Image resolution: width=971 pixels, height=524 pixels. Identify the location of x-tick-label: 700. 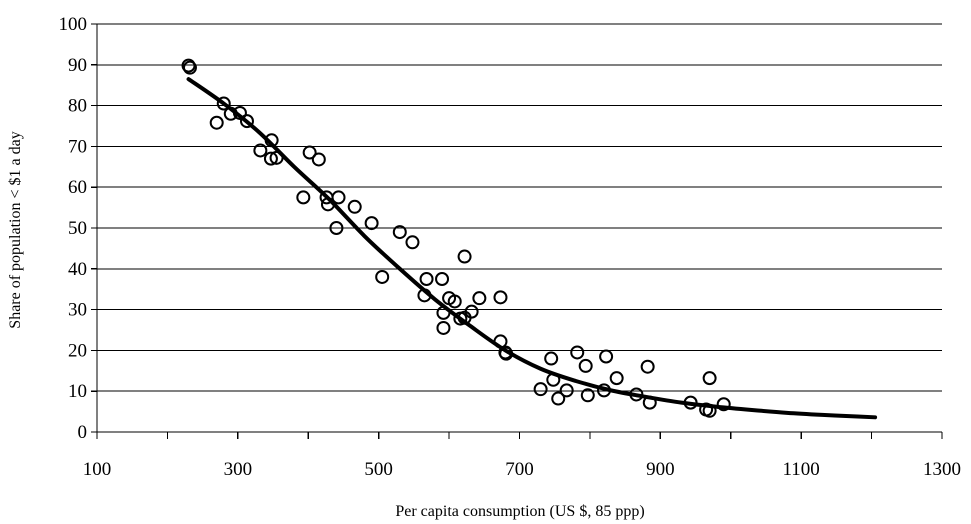
(519, 469).